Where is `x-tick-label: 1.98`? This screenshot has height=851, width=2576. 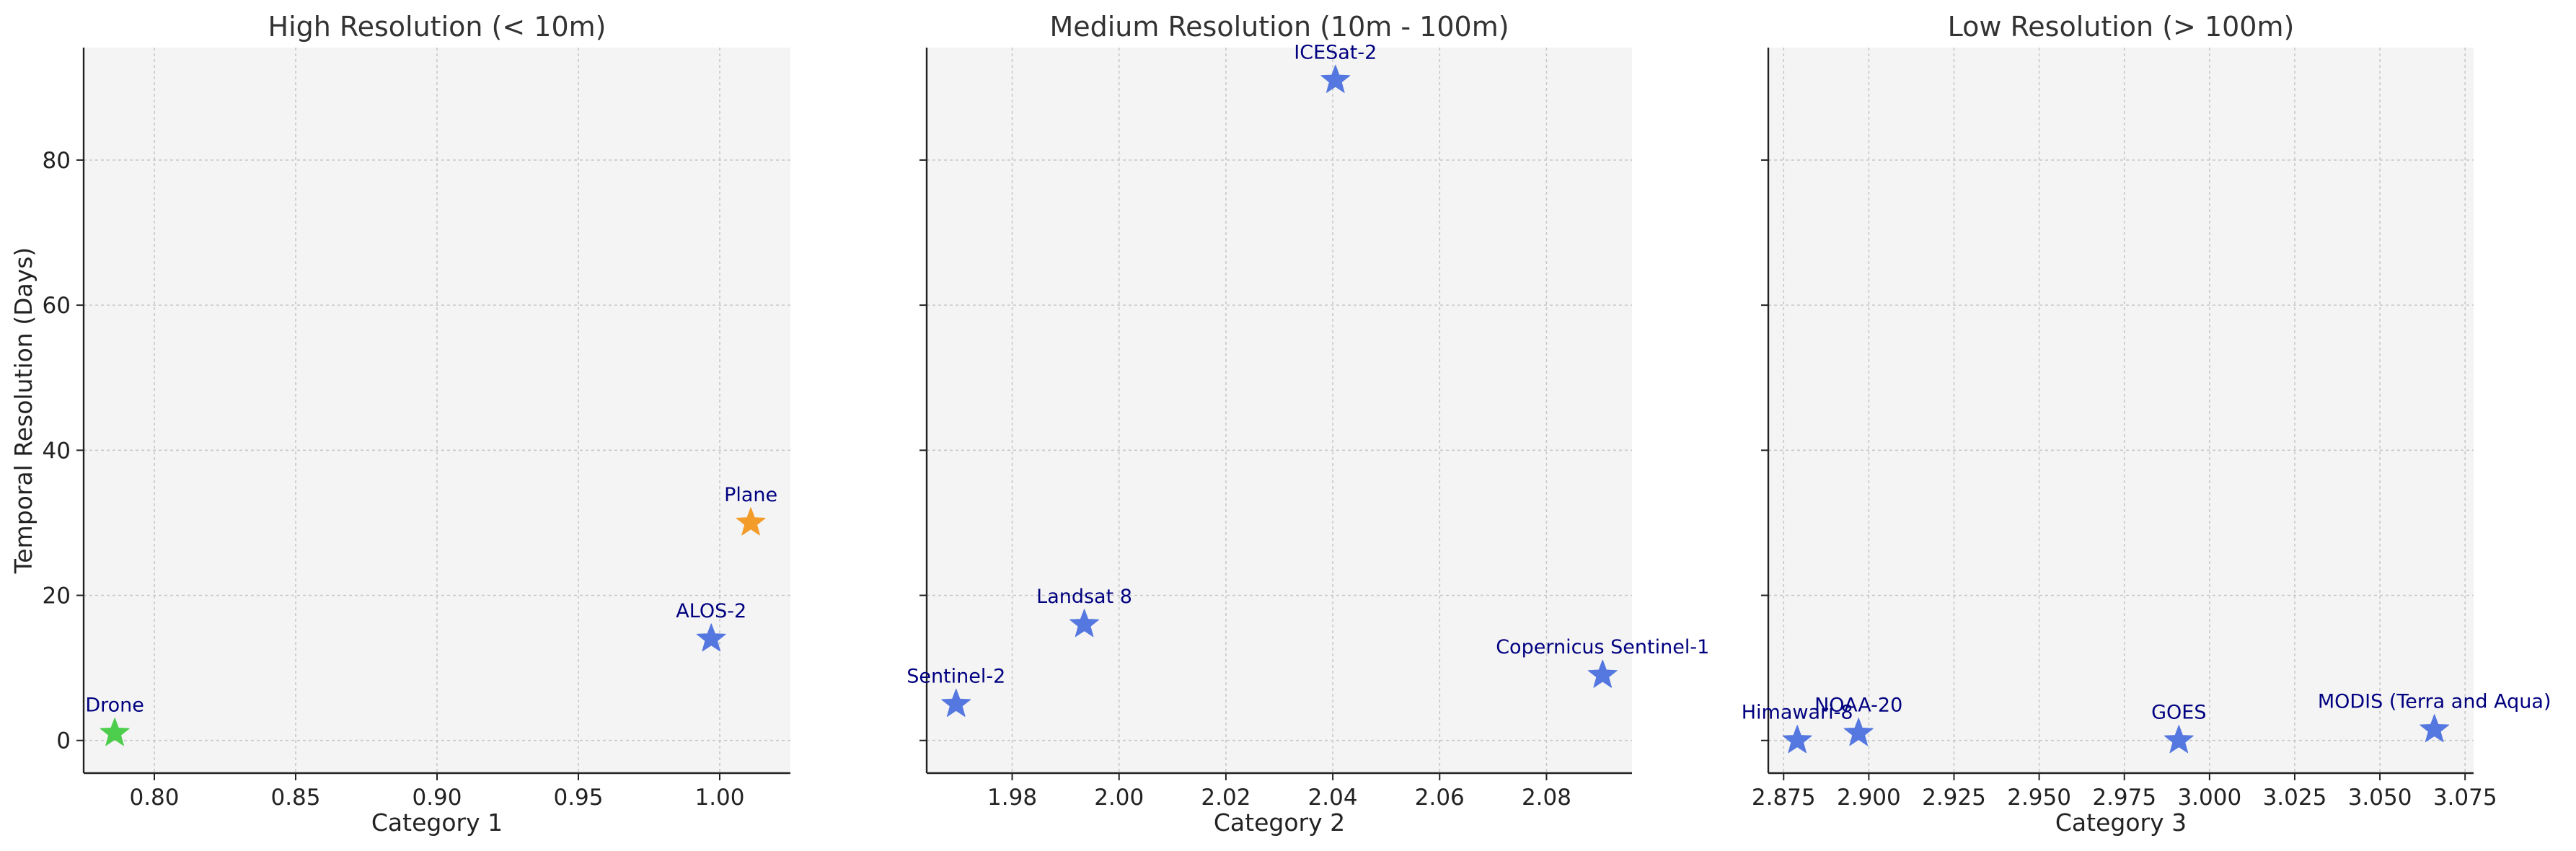
x-tick-label: 1.98 is located at coordinates (1012, 798).